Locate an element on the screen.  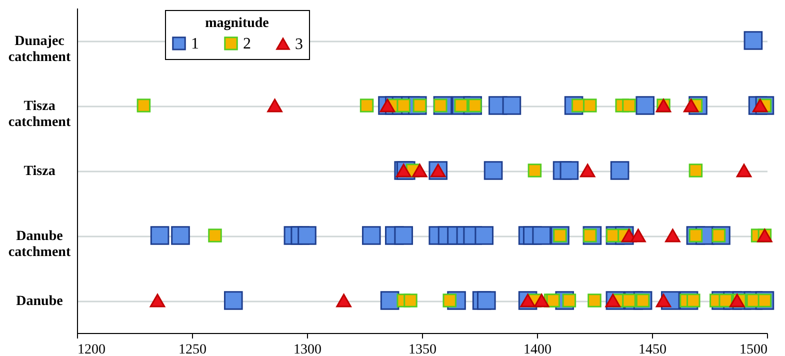
x-tick-label: 1400 is located at coordinates (538, 349).